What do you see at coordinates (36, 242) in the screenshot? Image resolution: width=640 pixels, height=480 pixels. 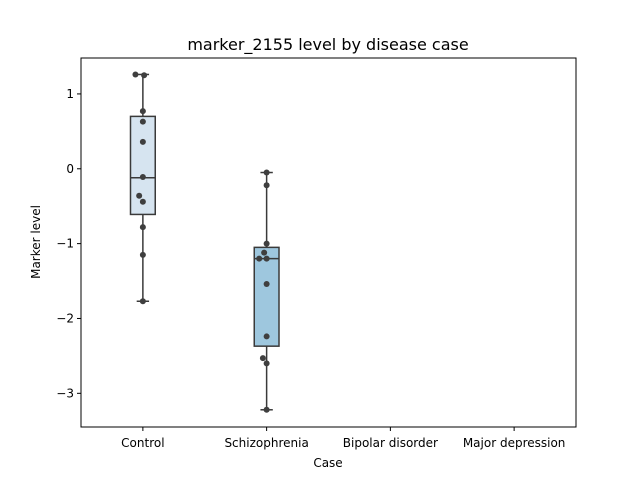 I see `y-axis-label: Marker level` at bounding box center [36, 242].